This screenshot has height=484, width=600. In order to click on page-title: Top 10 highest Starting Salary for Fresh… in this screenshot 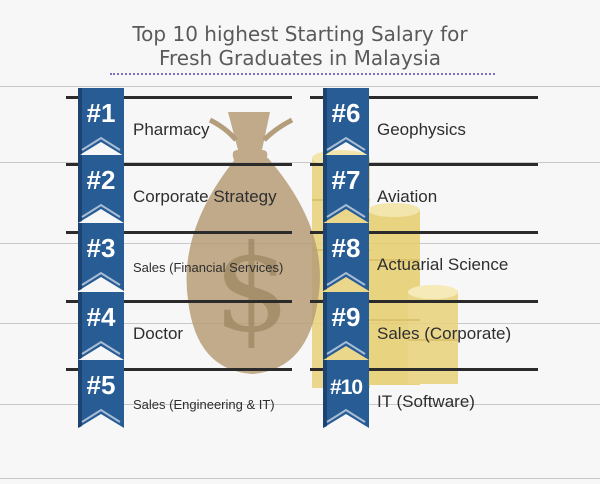, I will do `click(300, 46)`.